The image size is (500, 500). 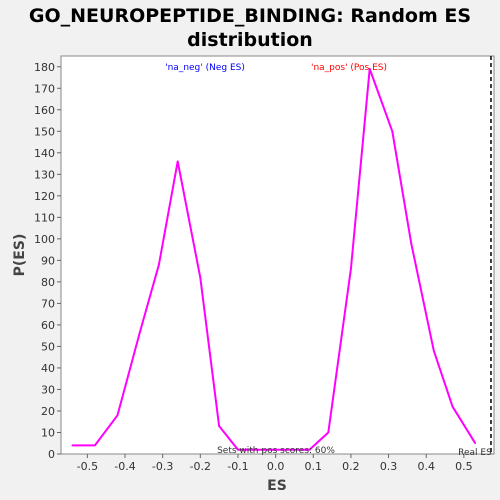 What do you see at coordinates (124, 466) in the screenshot?
I see `x-tick-label: -0.4` at bounding box center [124, 466].